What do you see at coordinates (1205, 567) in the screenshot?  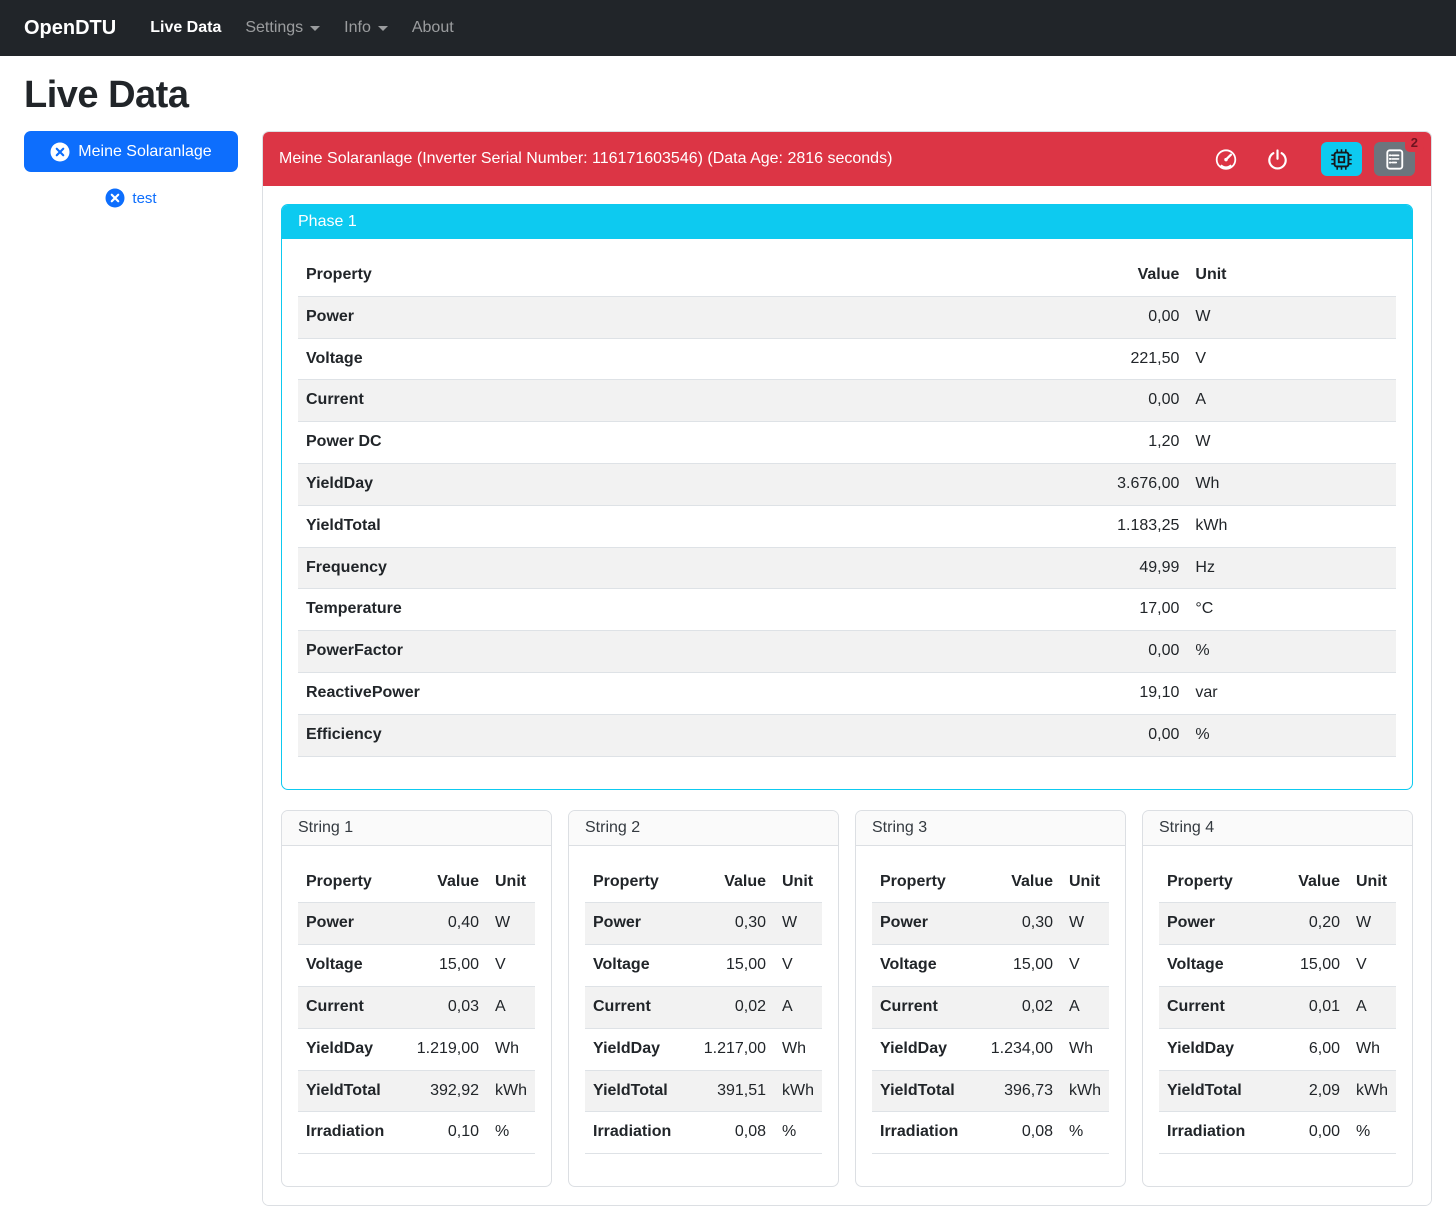 I see `unit-cell: Hz` at bounding box center [1205, 567].